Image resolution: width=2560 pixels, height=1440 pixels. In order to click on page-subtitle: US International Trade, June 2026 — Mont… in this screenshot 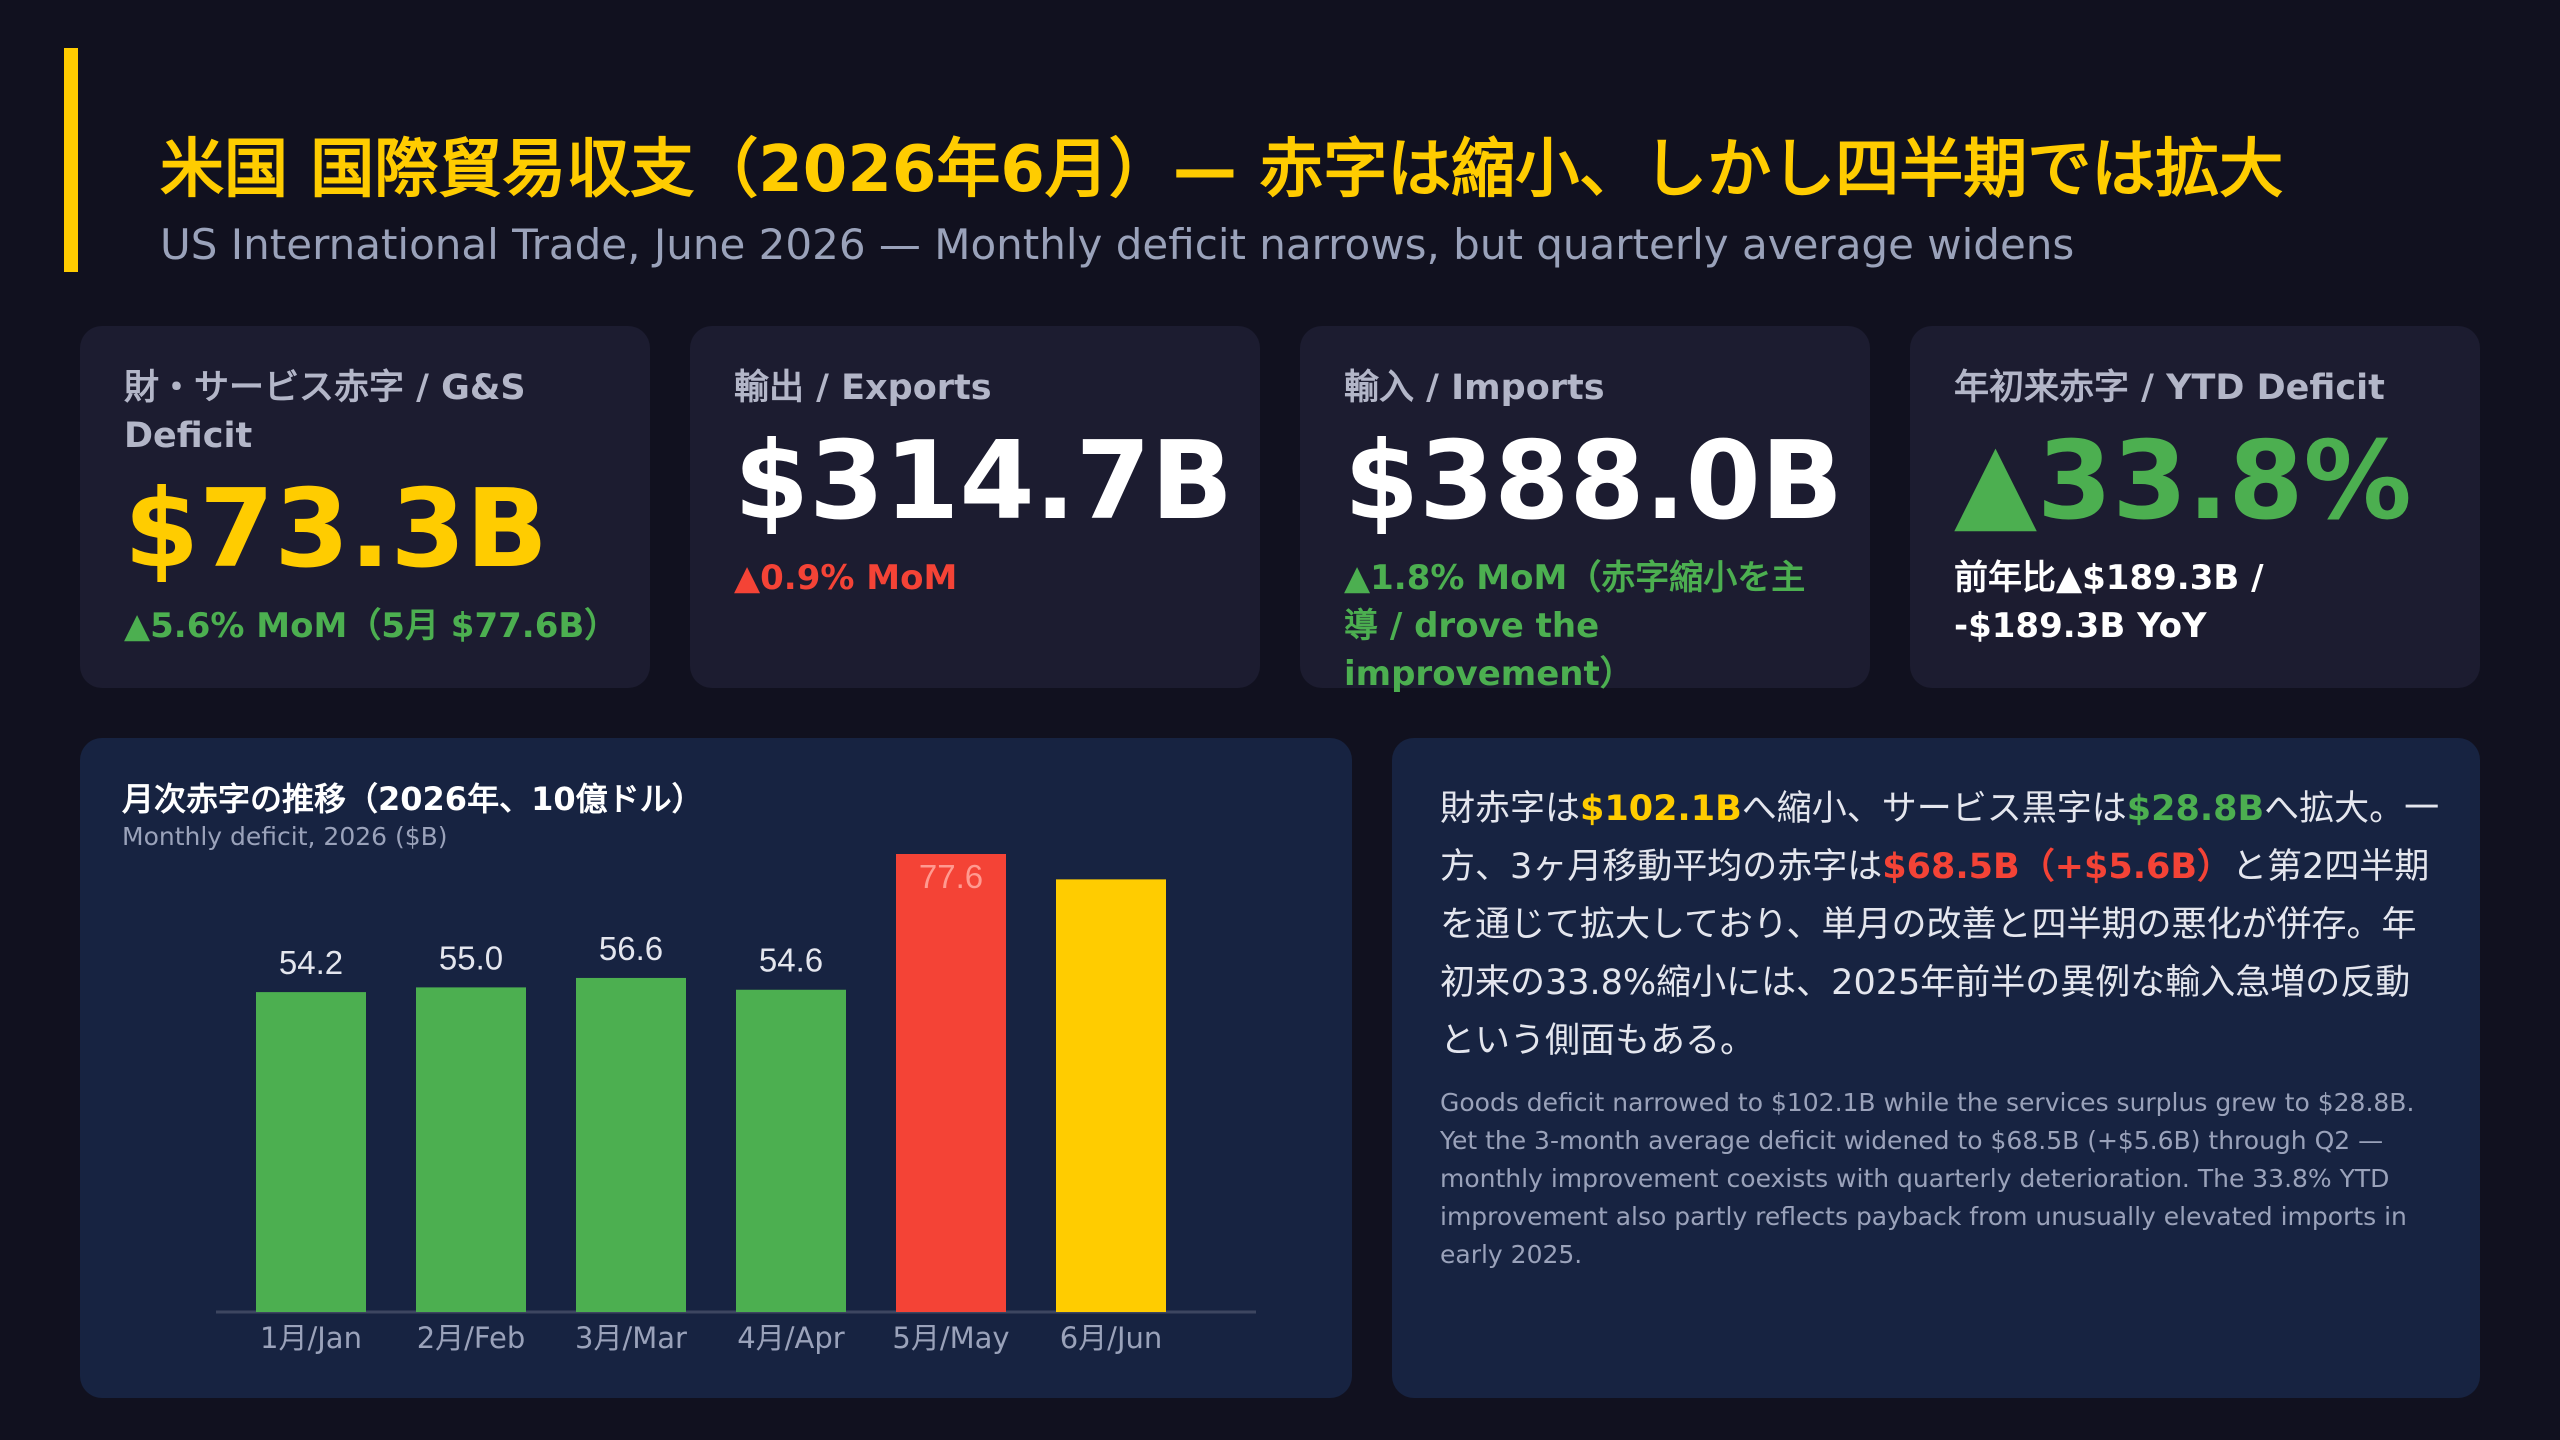, I will do `click(1117, 244)`.